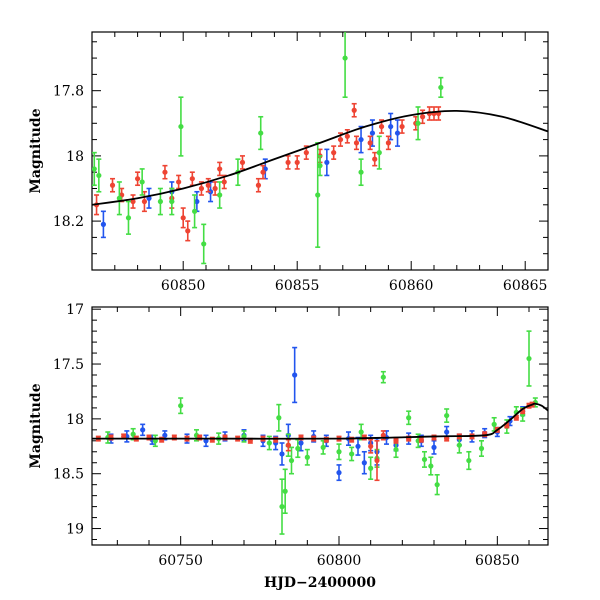  I want to click on x-tick-label: 60865, so click(525, 286).